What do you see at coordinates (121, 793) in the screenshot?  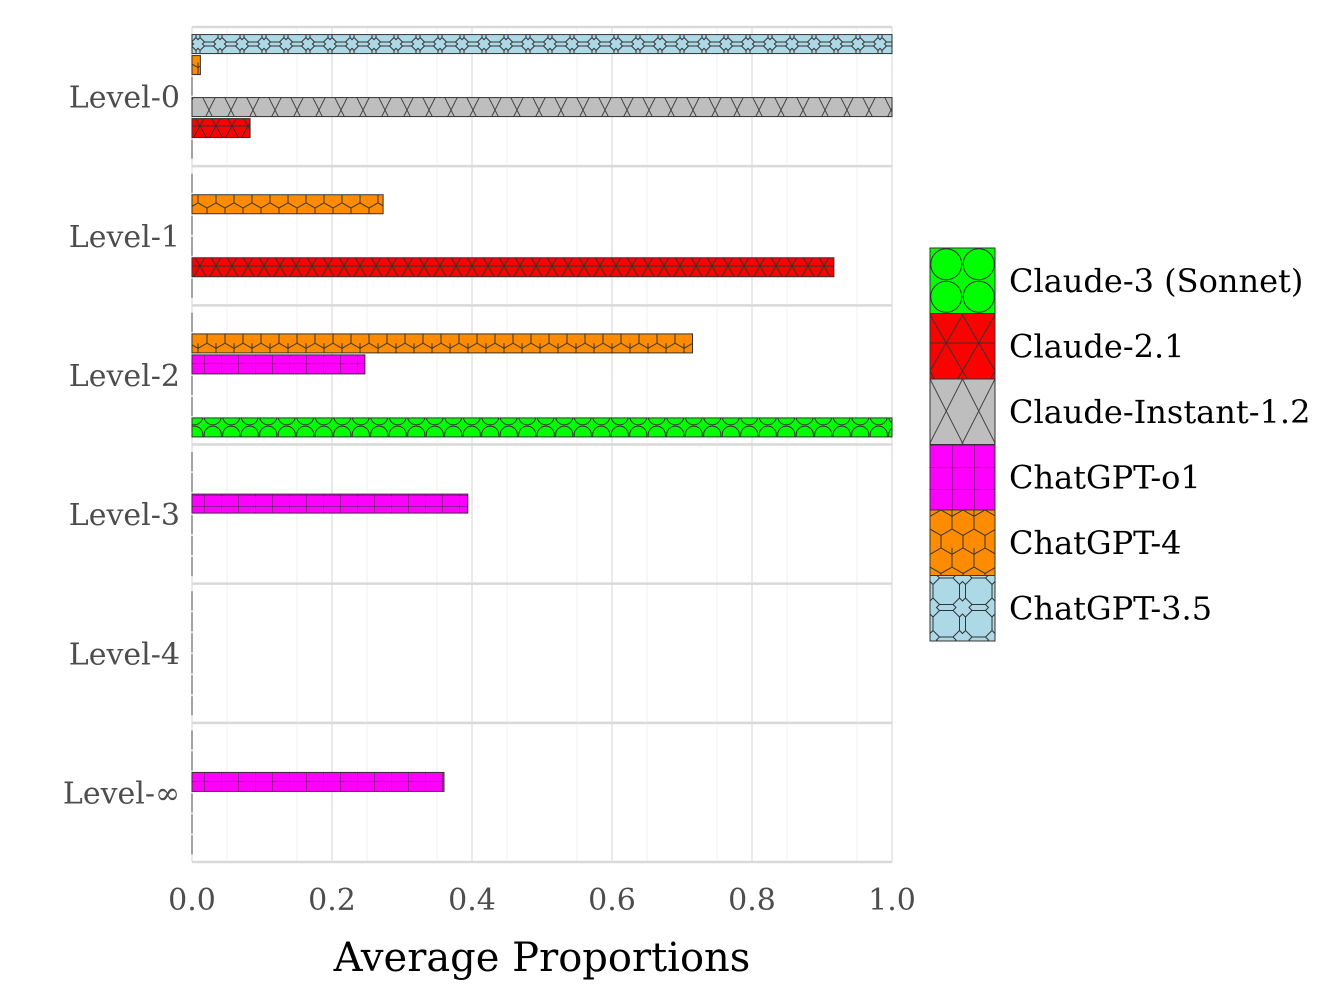 I see `y-tick-label: Level-∞` at bounding box center [121, 793].